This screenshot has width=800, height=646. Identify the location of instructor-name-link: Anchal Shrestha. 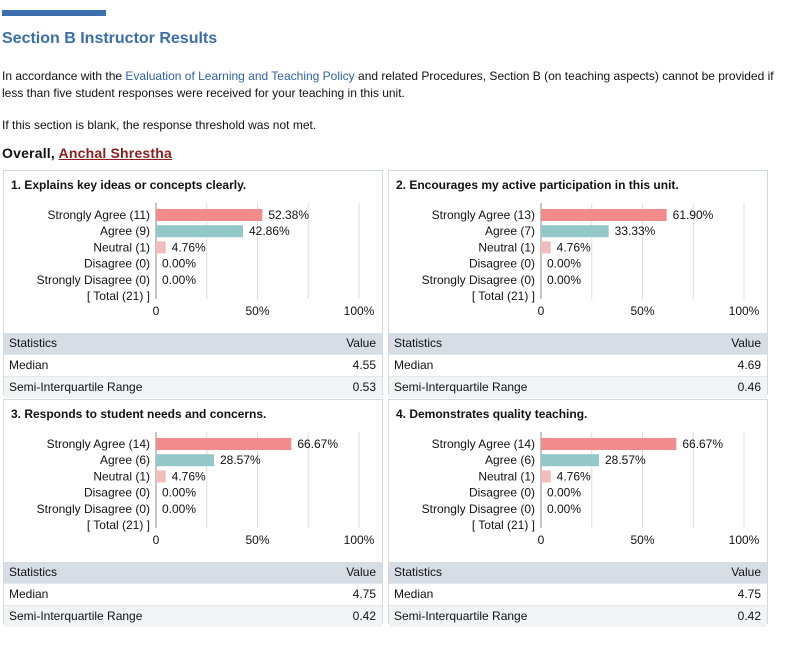
(115, 153).